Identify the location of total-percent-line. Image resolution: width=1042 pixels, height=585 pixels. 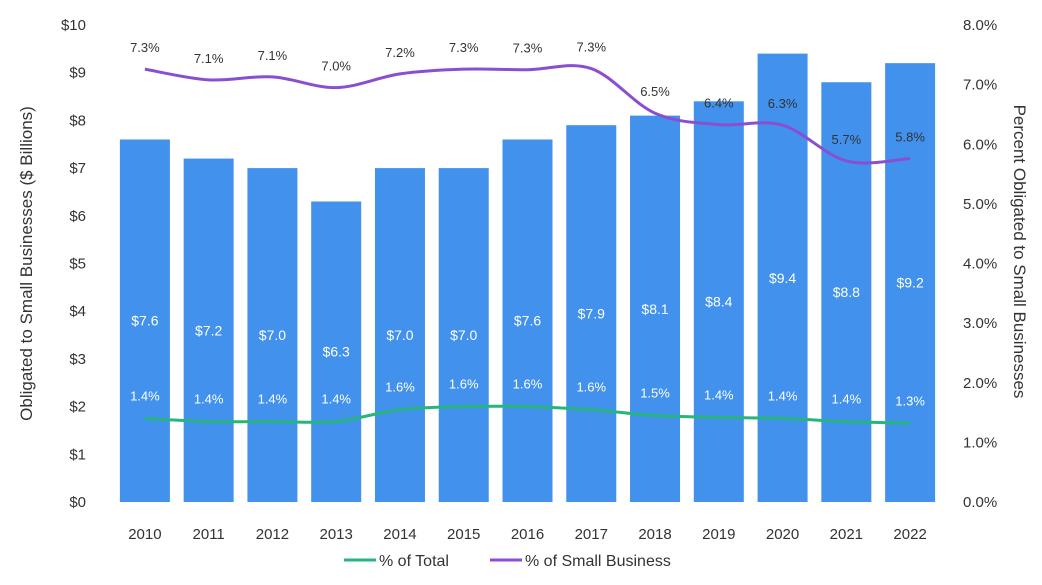
(527, 414).